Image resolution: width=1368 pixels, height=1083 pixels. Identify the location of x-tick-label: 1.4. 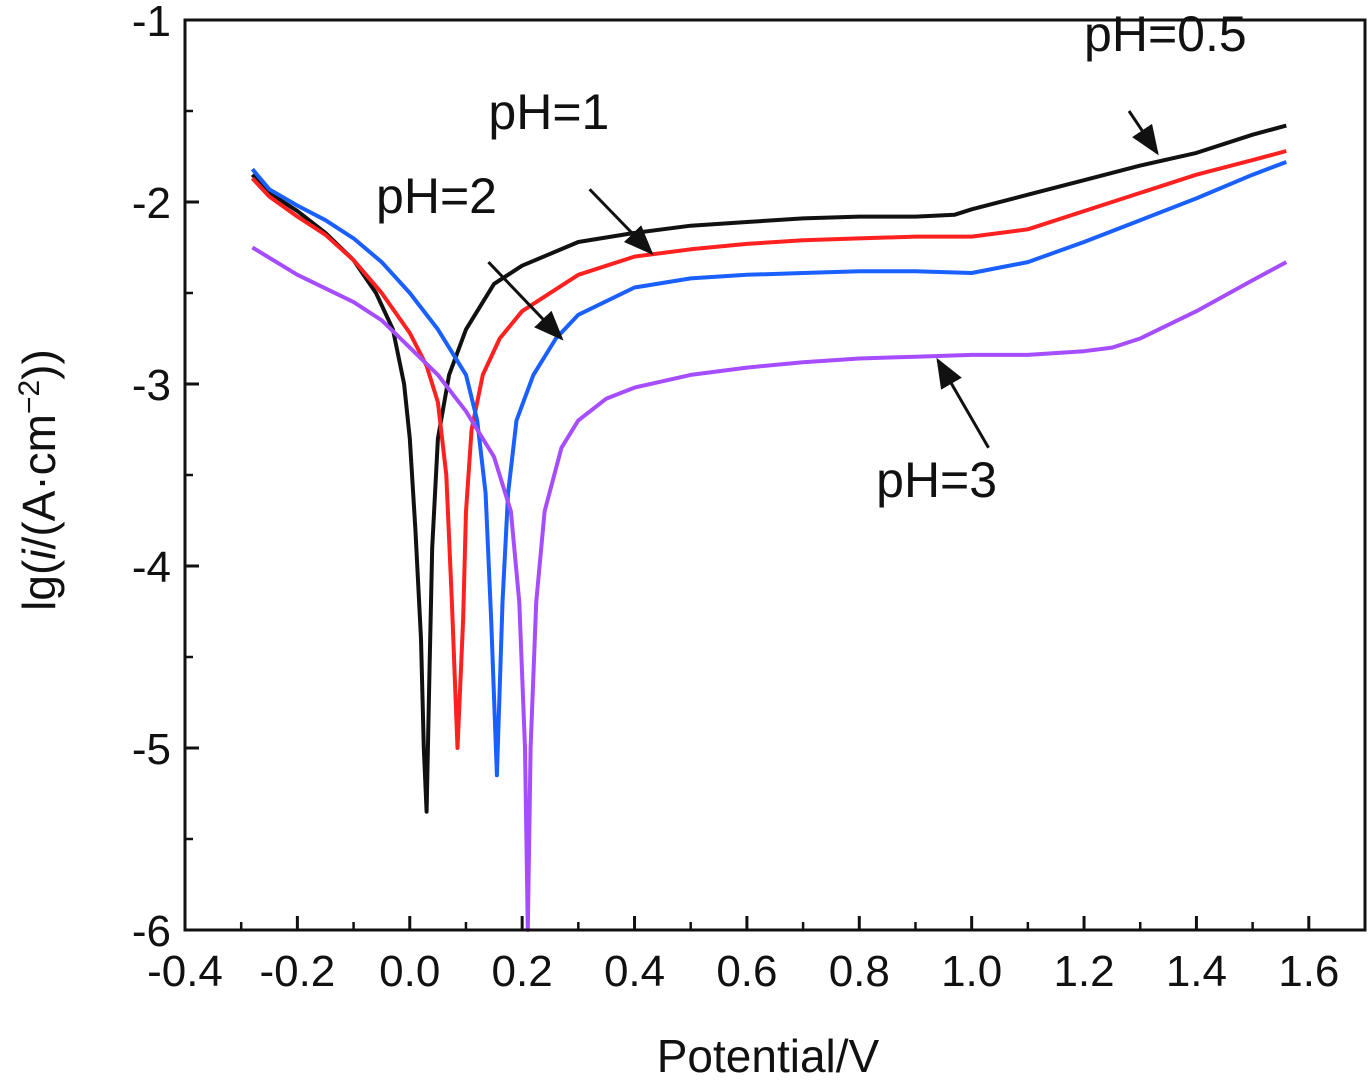
(1196, 971).